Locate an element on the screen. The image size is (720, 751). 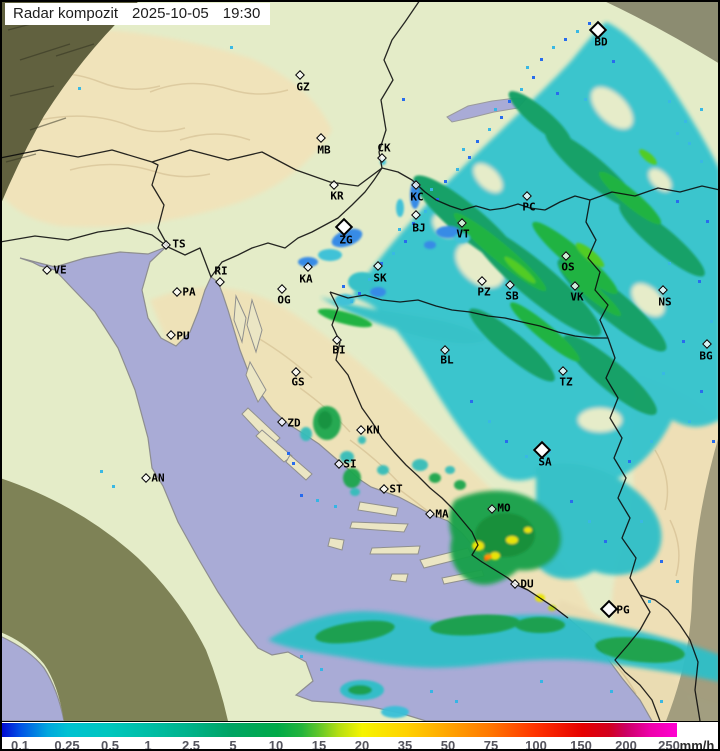
legend-tick-10: 10 is located at coordinates (276, 744).